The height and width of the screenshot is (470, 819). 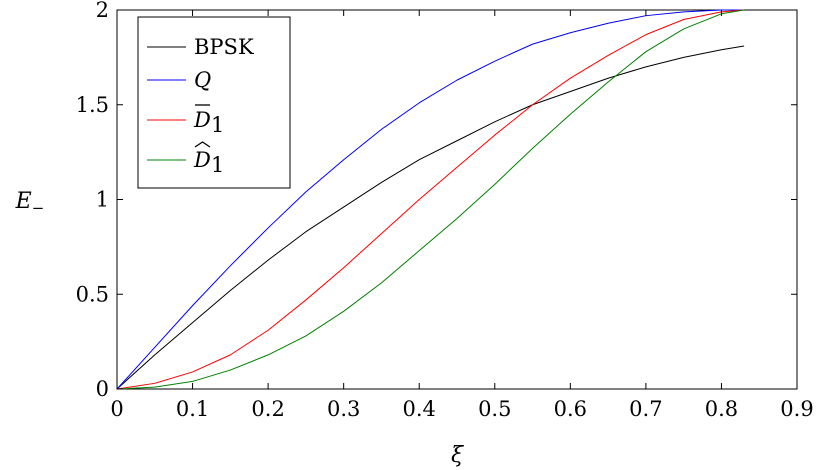 I want to click on y-tick-label: 0, so click(x=102, y=389).